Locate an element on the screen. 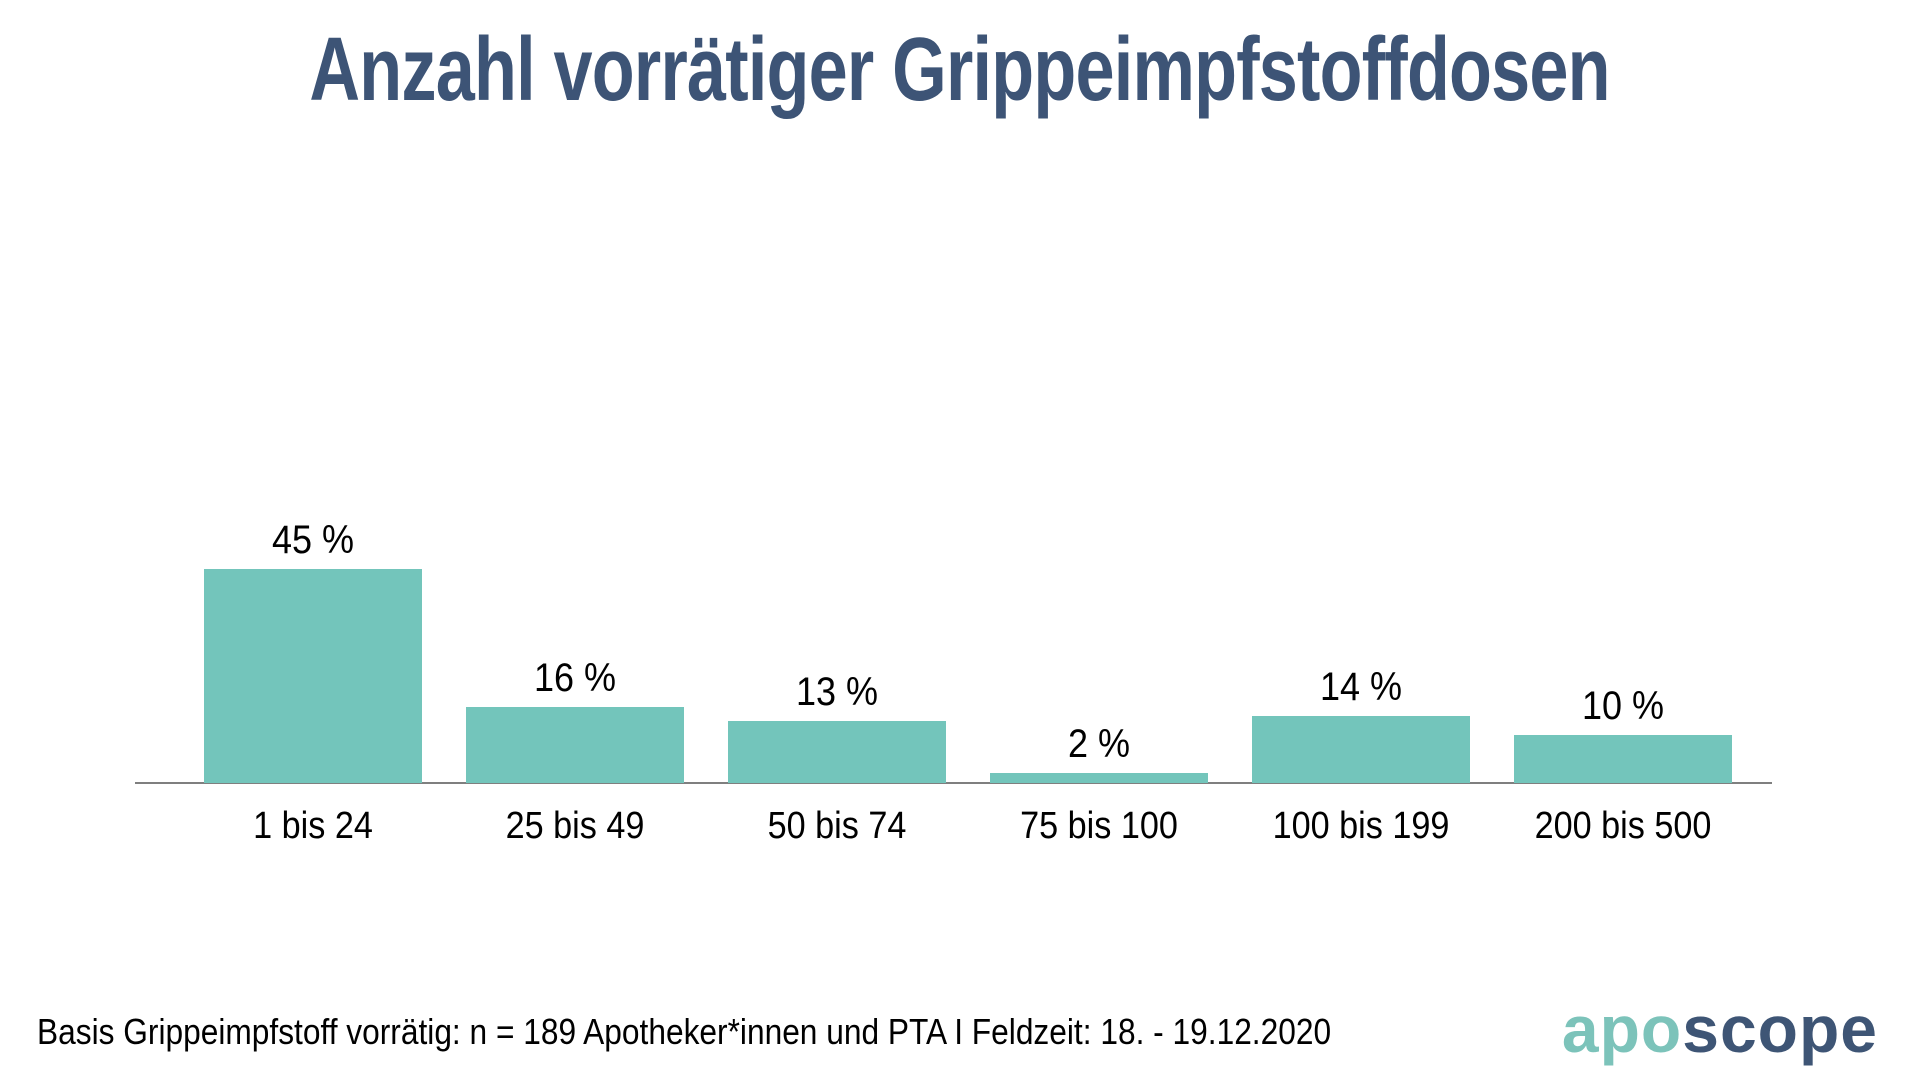 The width and height of the screenshot is (1920, 1080). x-axis-line is located at coordinates (953, 783).